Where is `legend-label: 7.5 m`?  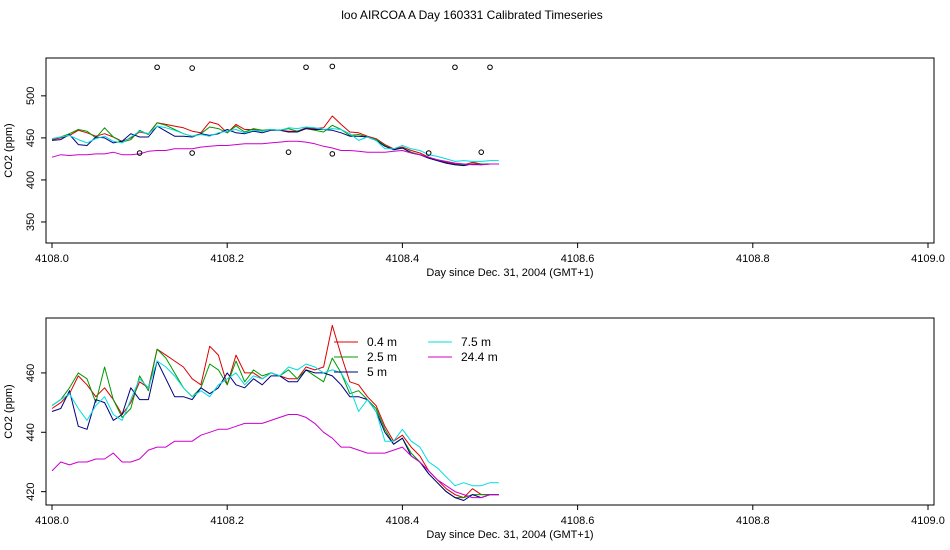 legend-label: 7.5 m is located at coordinates (476, 342).